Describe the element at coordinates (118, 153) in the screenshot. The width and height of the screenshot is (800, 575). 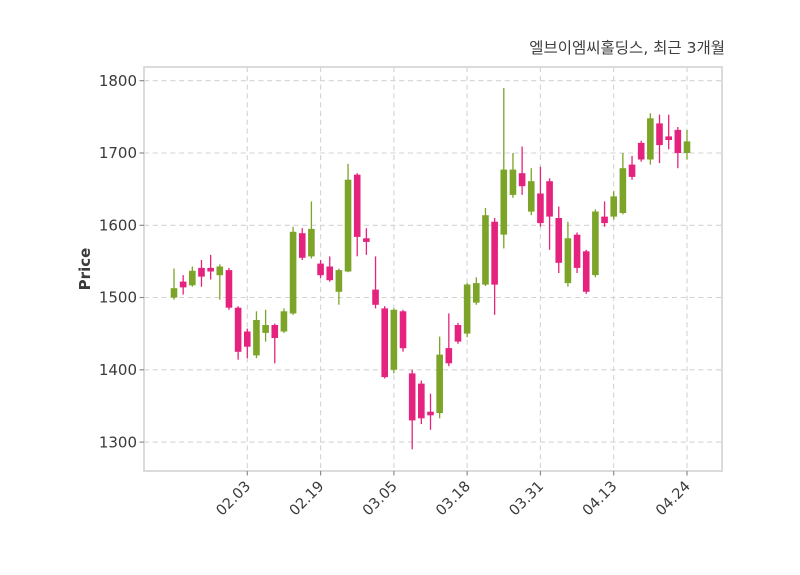
I see `y-tick-label: 1700` at that location.